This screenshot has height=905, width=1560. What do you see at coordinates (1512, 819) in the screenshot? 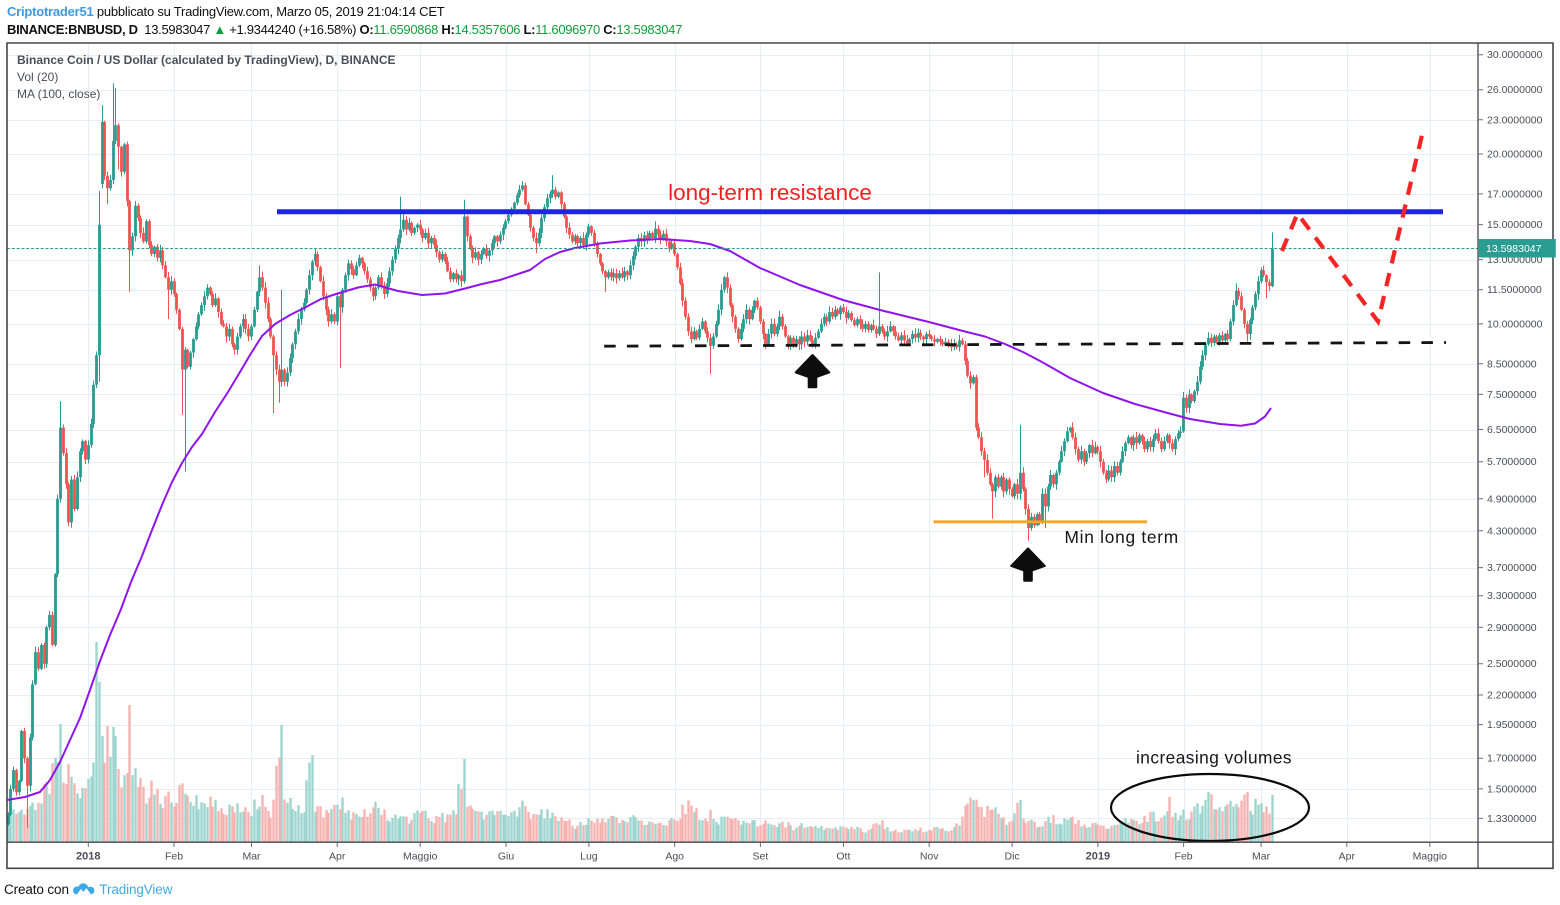
I see `svg-text: 1.3300000` at bounding box center [1512, 819].